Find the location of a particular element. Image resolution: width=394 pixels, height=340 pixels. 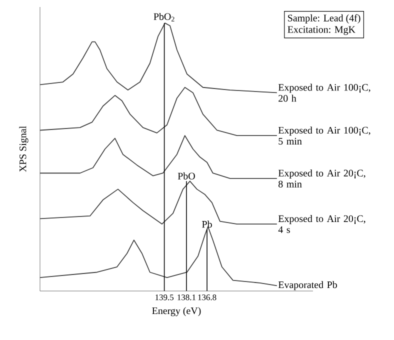

x-tick-label: 138.1 is located at coordinates (187, 297).